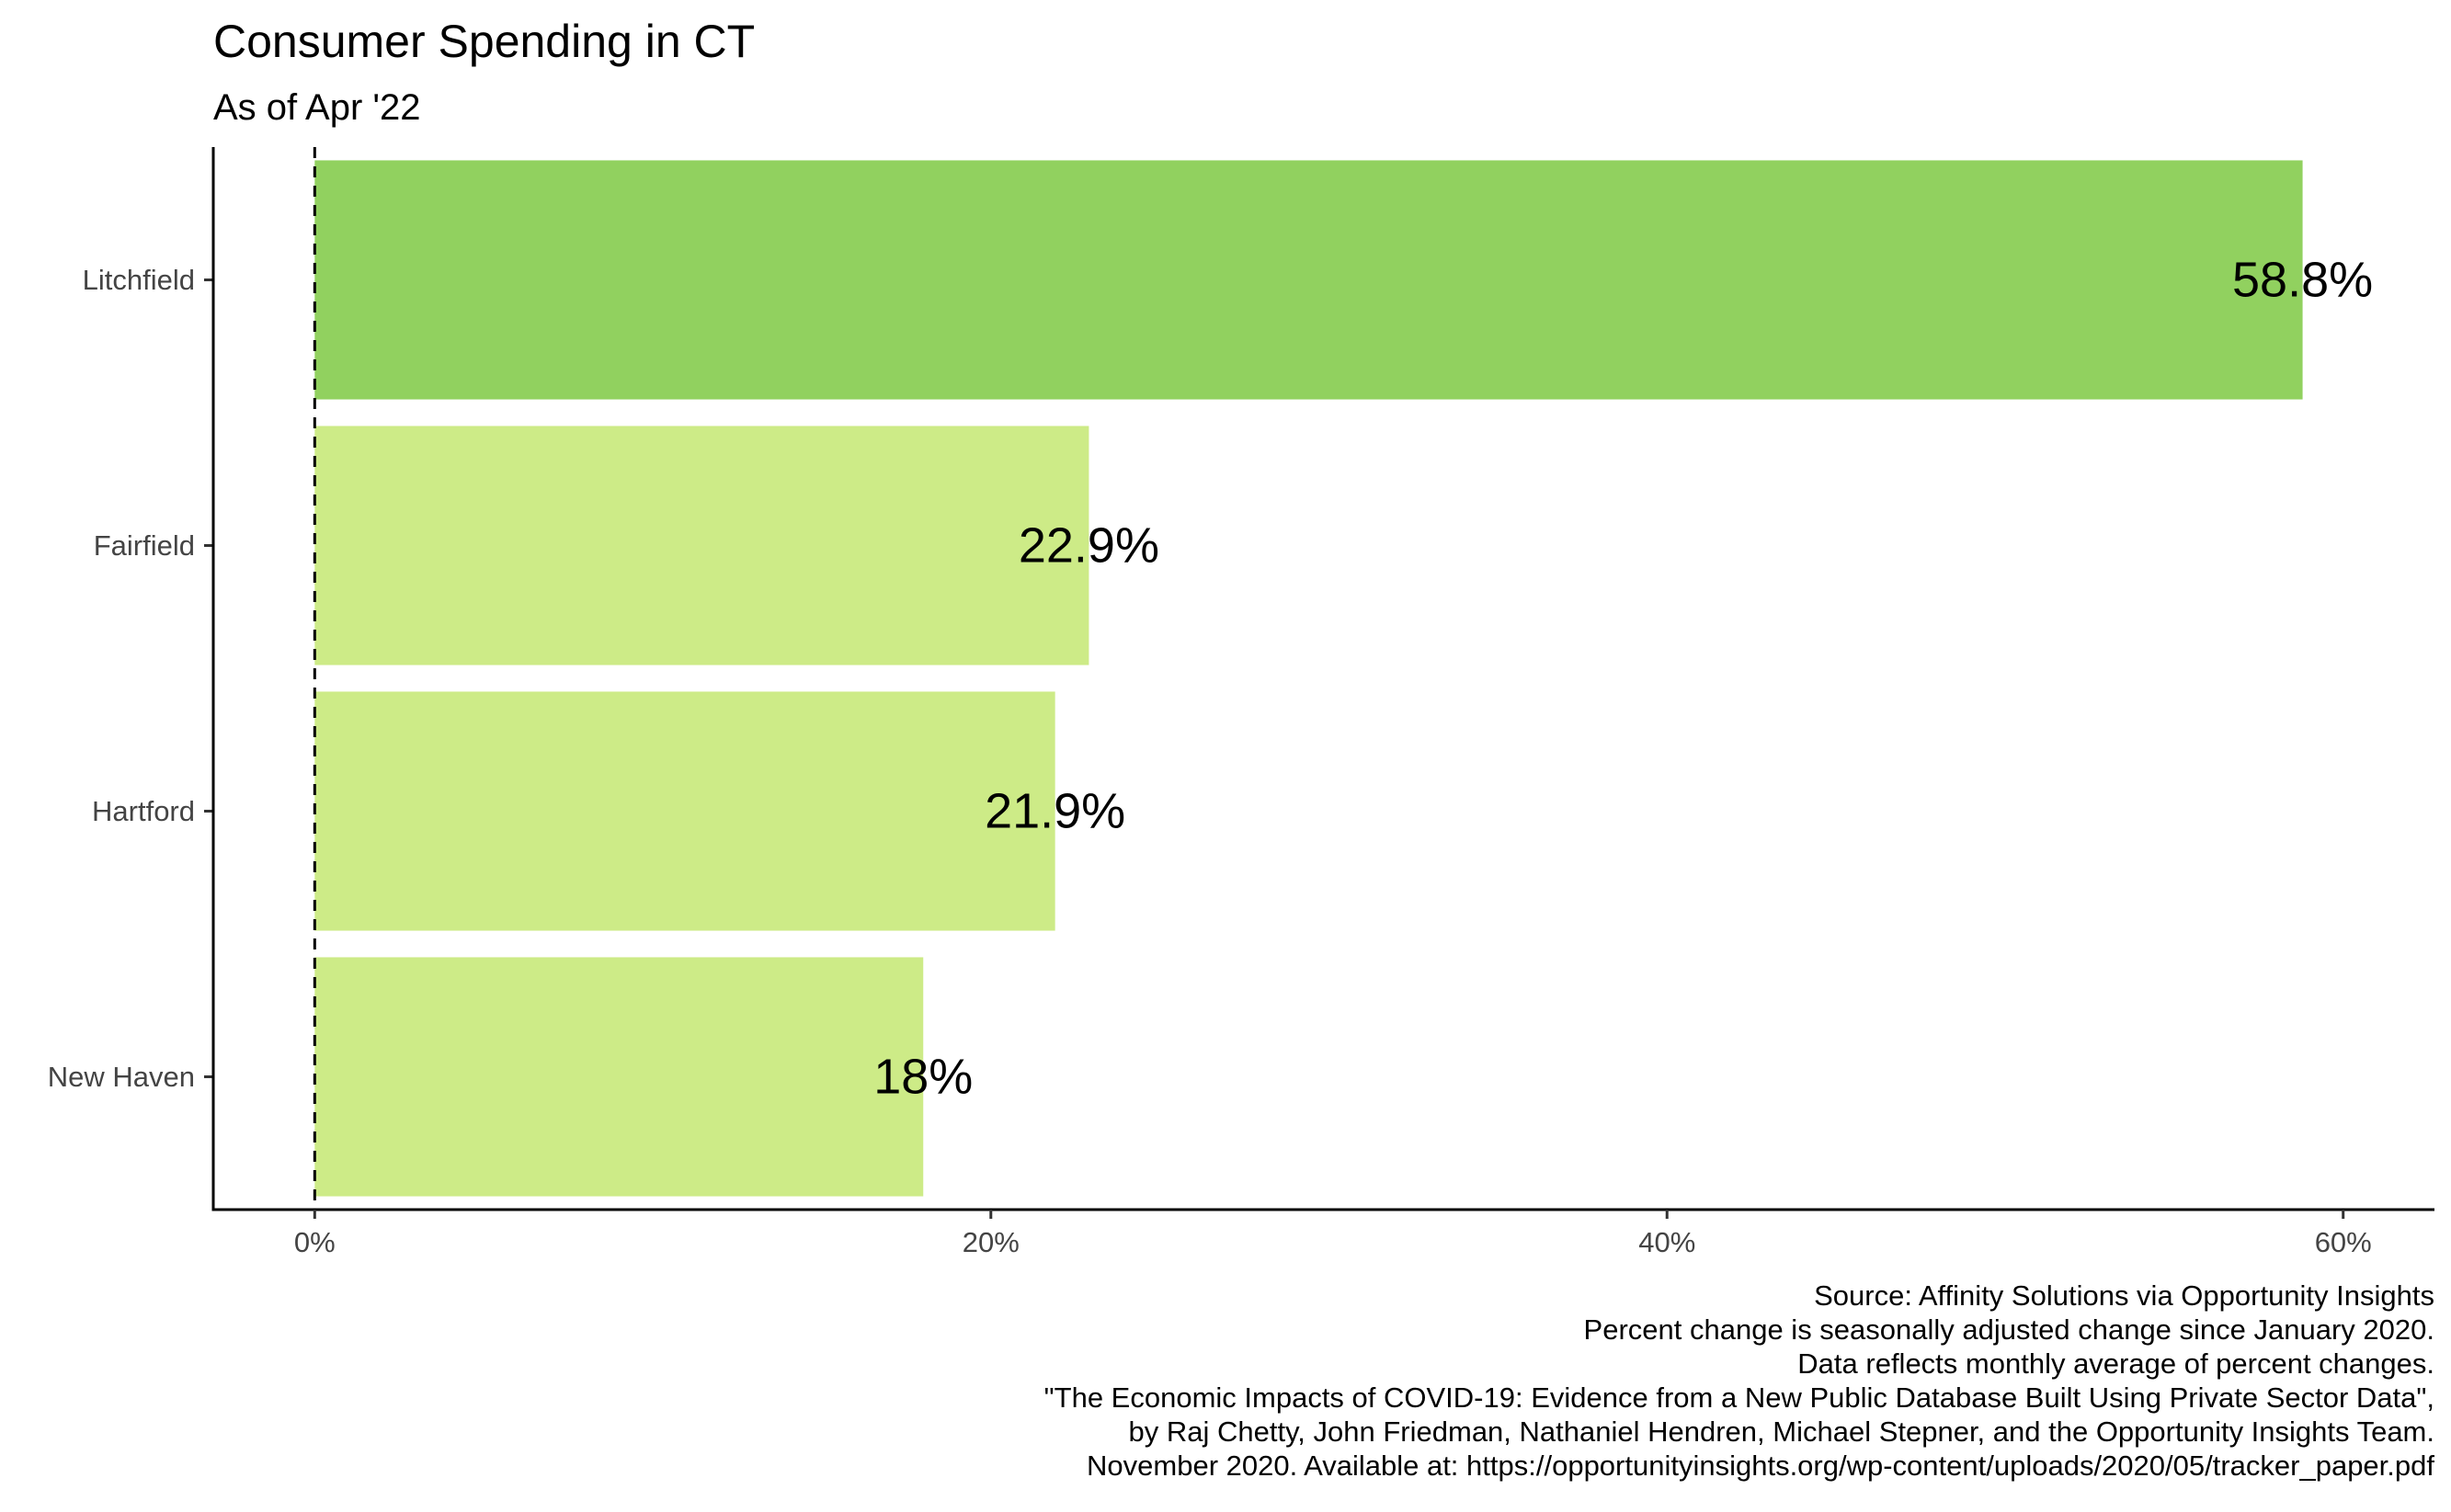 This screenshot has height=1512, width=2451. Describe the element at coordinates (1089, 546) in the screenshot. I see `data-label: 22.9%` at that location.